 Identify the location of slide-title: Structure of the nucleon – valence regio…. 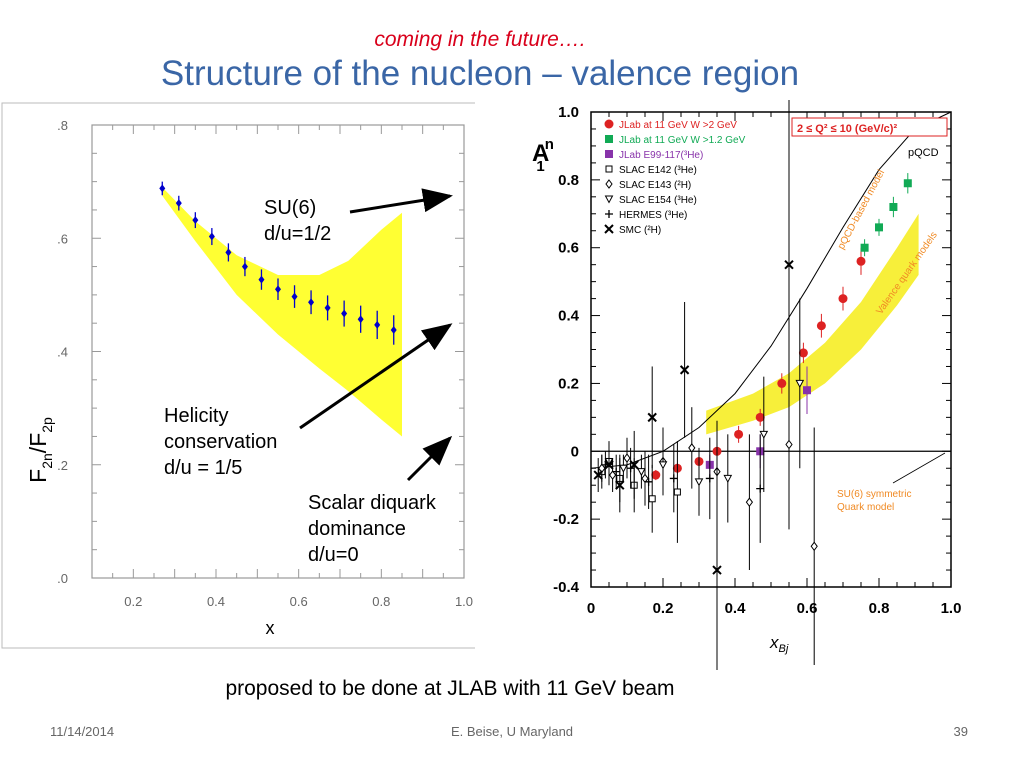
(480, 73).